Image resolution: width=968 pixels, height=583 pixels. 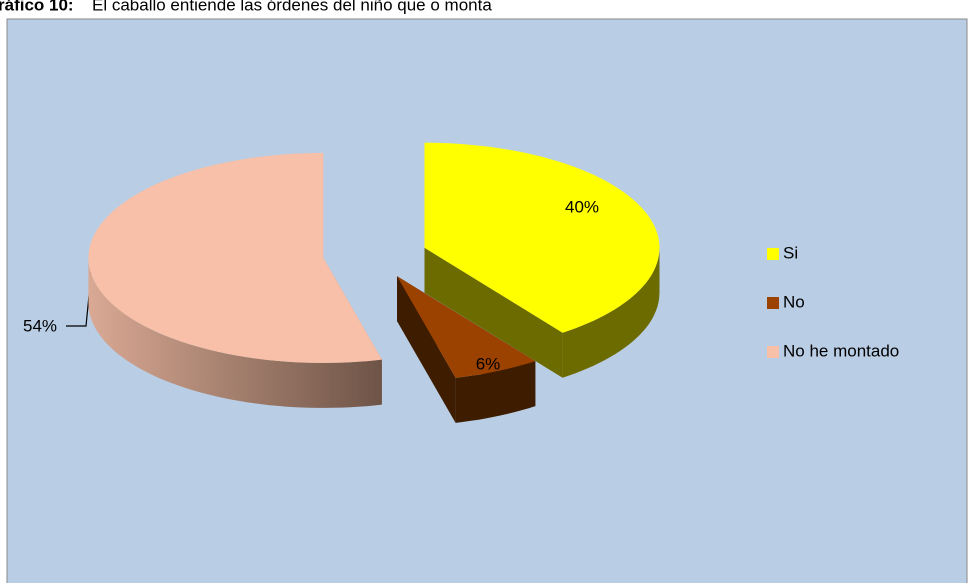 What do you see at coordinates (790, 252) in the screenshot?
I see `legend-label: Si` at bounding box center [790, 252].